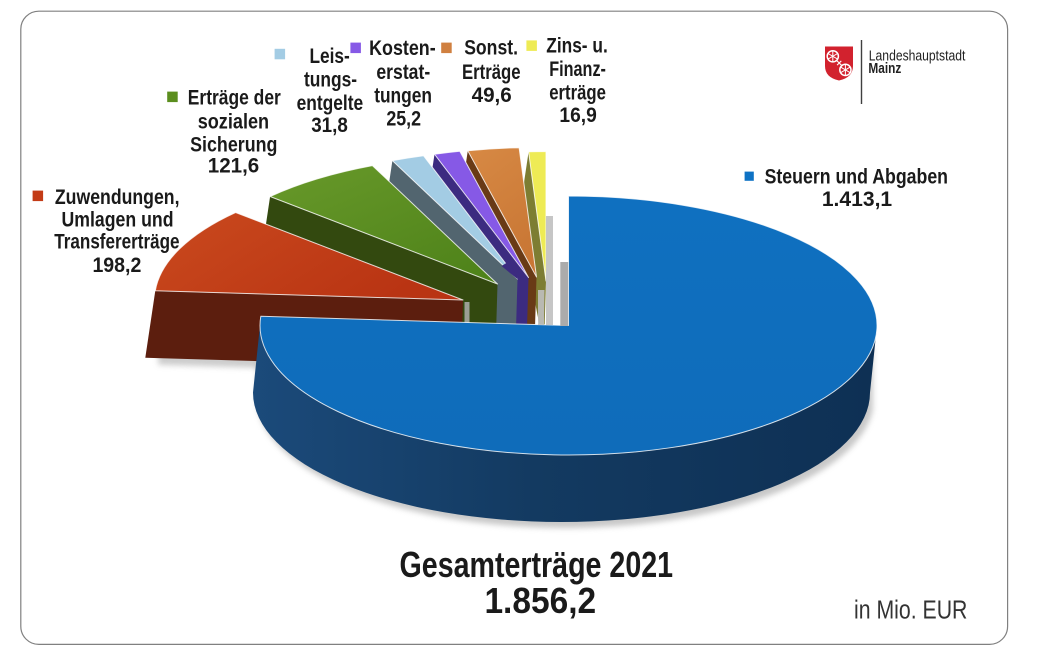 This screenshot has width=1038, height=667. What do you see at coordinates (329, 56) in the screenshot?
I see `svg-text: Leis-` at bounding box center [329, 56].